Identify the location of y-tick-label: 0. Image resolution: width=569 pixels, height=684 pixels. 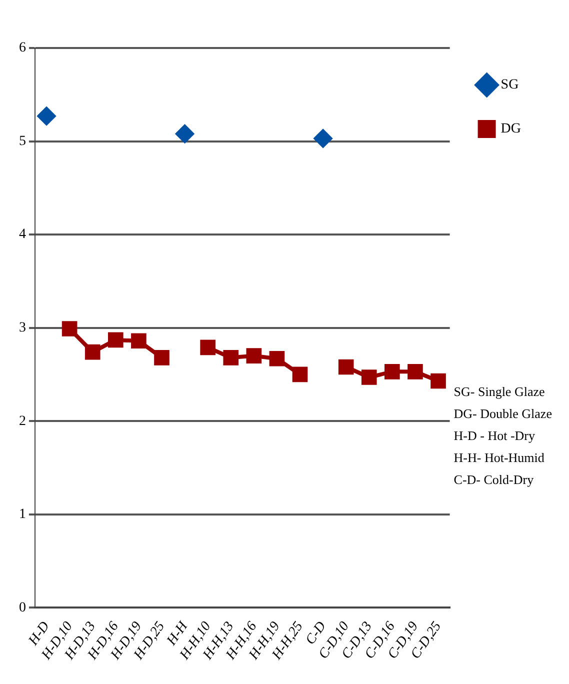
(22, 608).